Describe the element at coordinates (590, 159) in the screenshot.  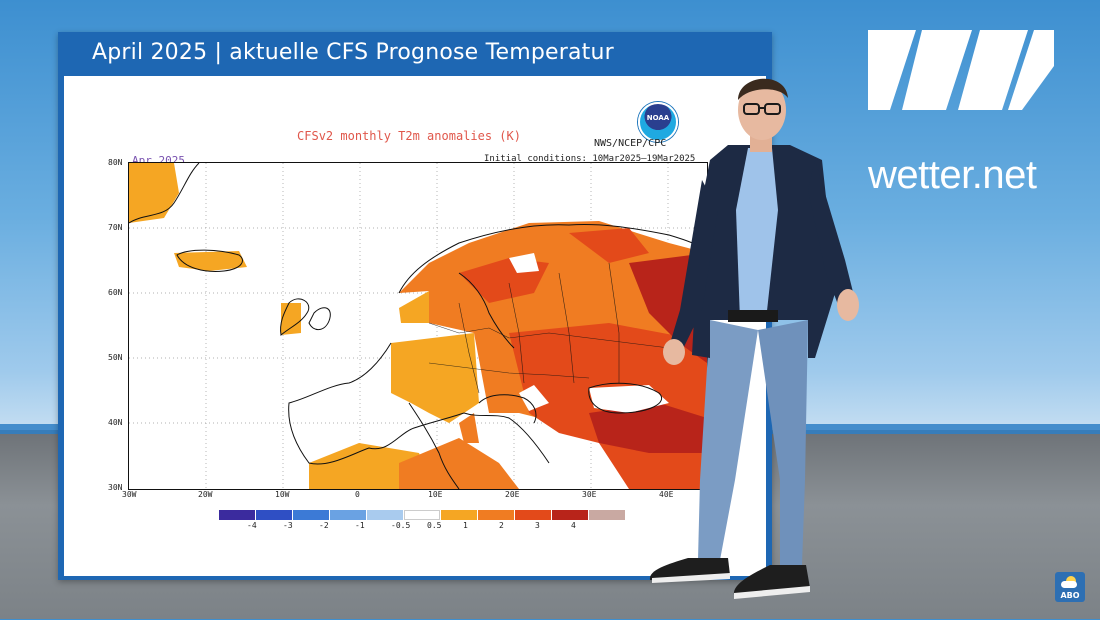
I see `initial-conditions: Initial conditions: 10Mar2025–19Mar2025` at that location.